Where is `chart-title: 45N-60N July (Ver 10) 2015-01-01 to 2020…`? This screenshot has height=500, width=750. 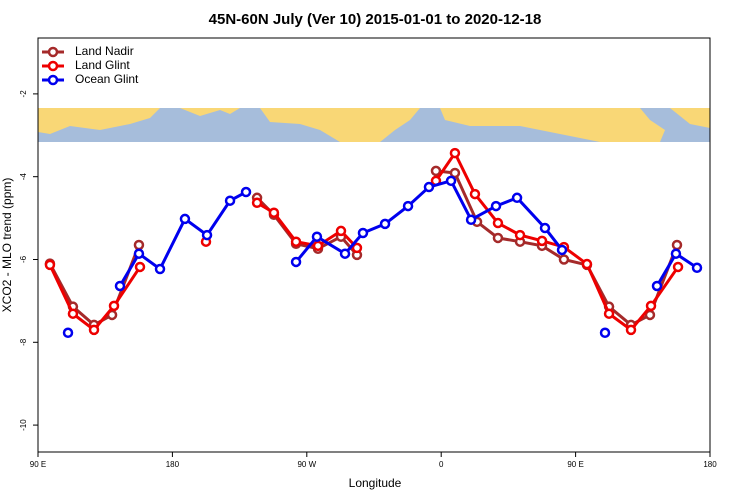 chart-title: 45N-60N July (Ver 10) 2015-01-01 to 2020… is located at coordinates (375, 19).